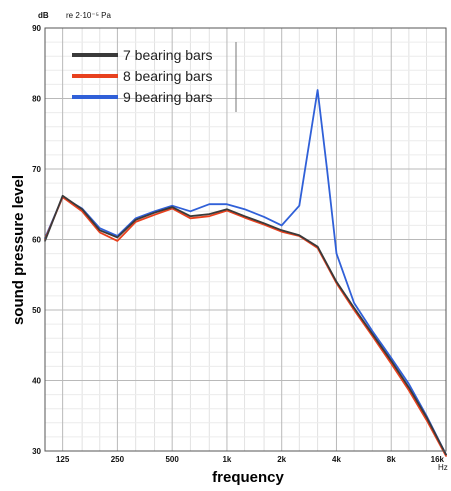 This screenshot has width=451, height=491. What do you see at coordinates (172, 459) in the screenshot?
I see `x-tick-label: 500` at bounding box center [172, 459].